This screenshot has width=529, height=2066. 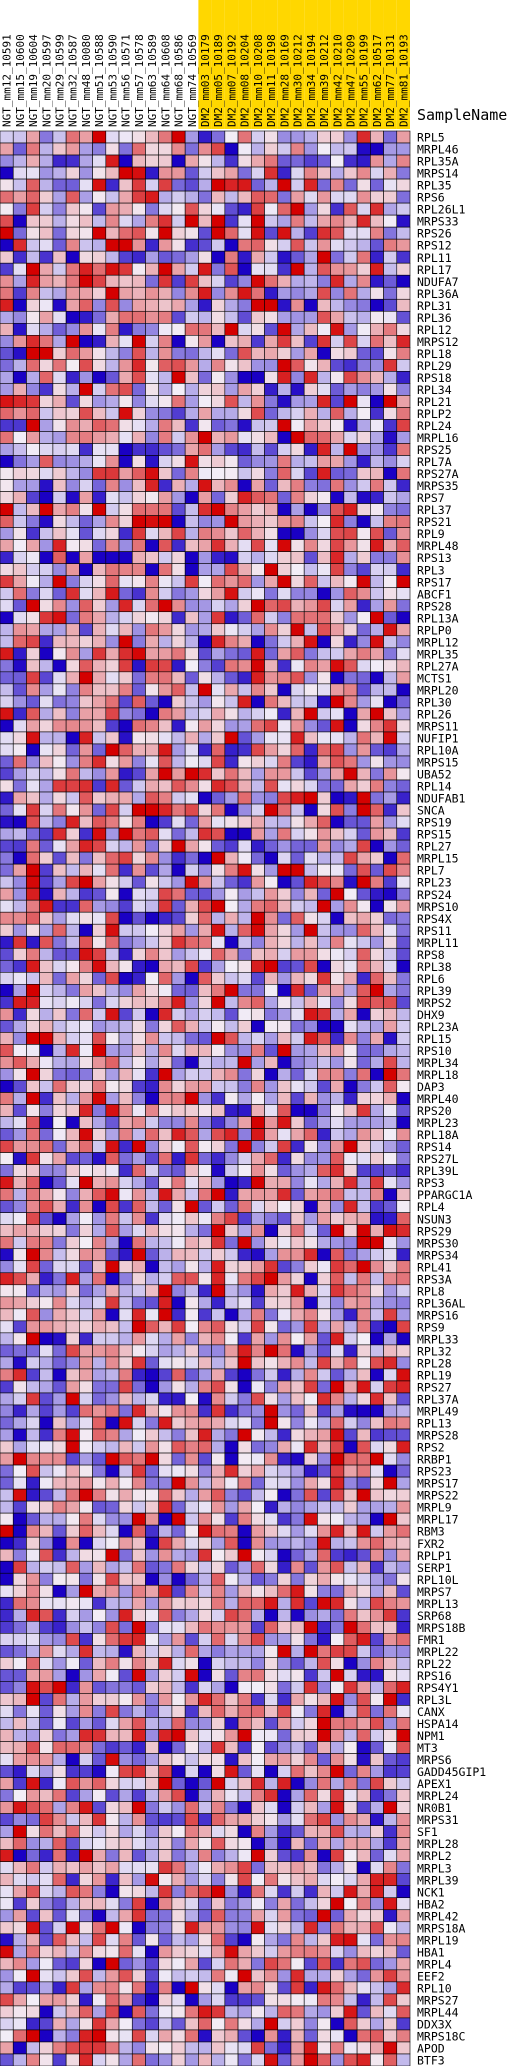 I want to click on column-label: NGT_mm20_10597, so click(x=46, y=80).